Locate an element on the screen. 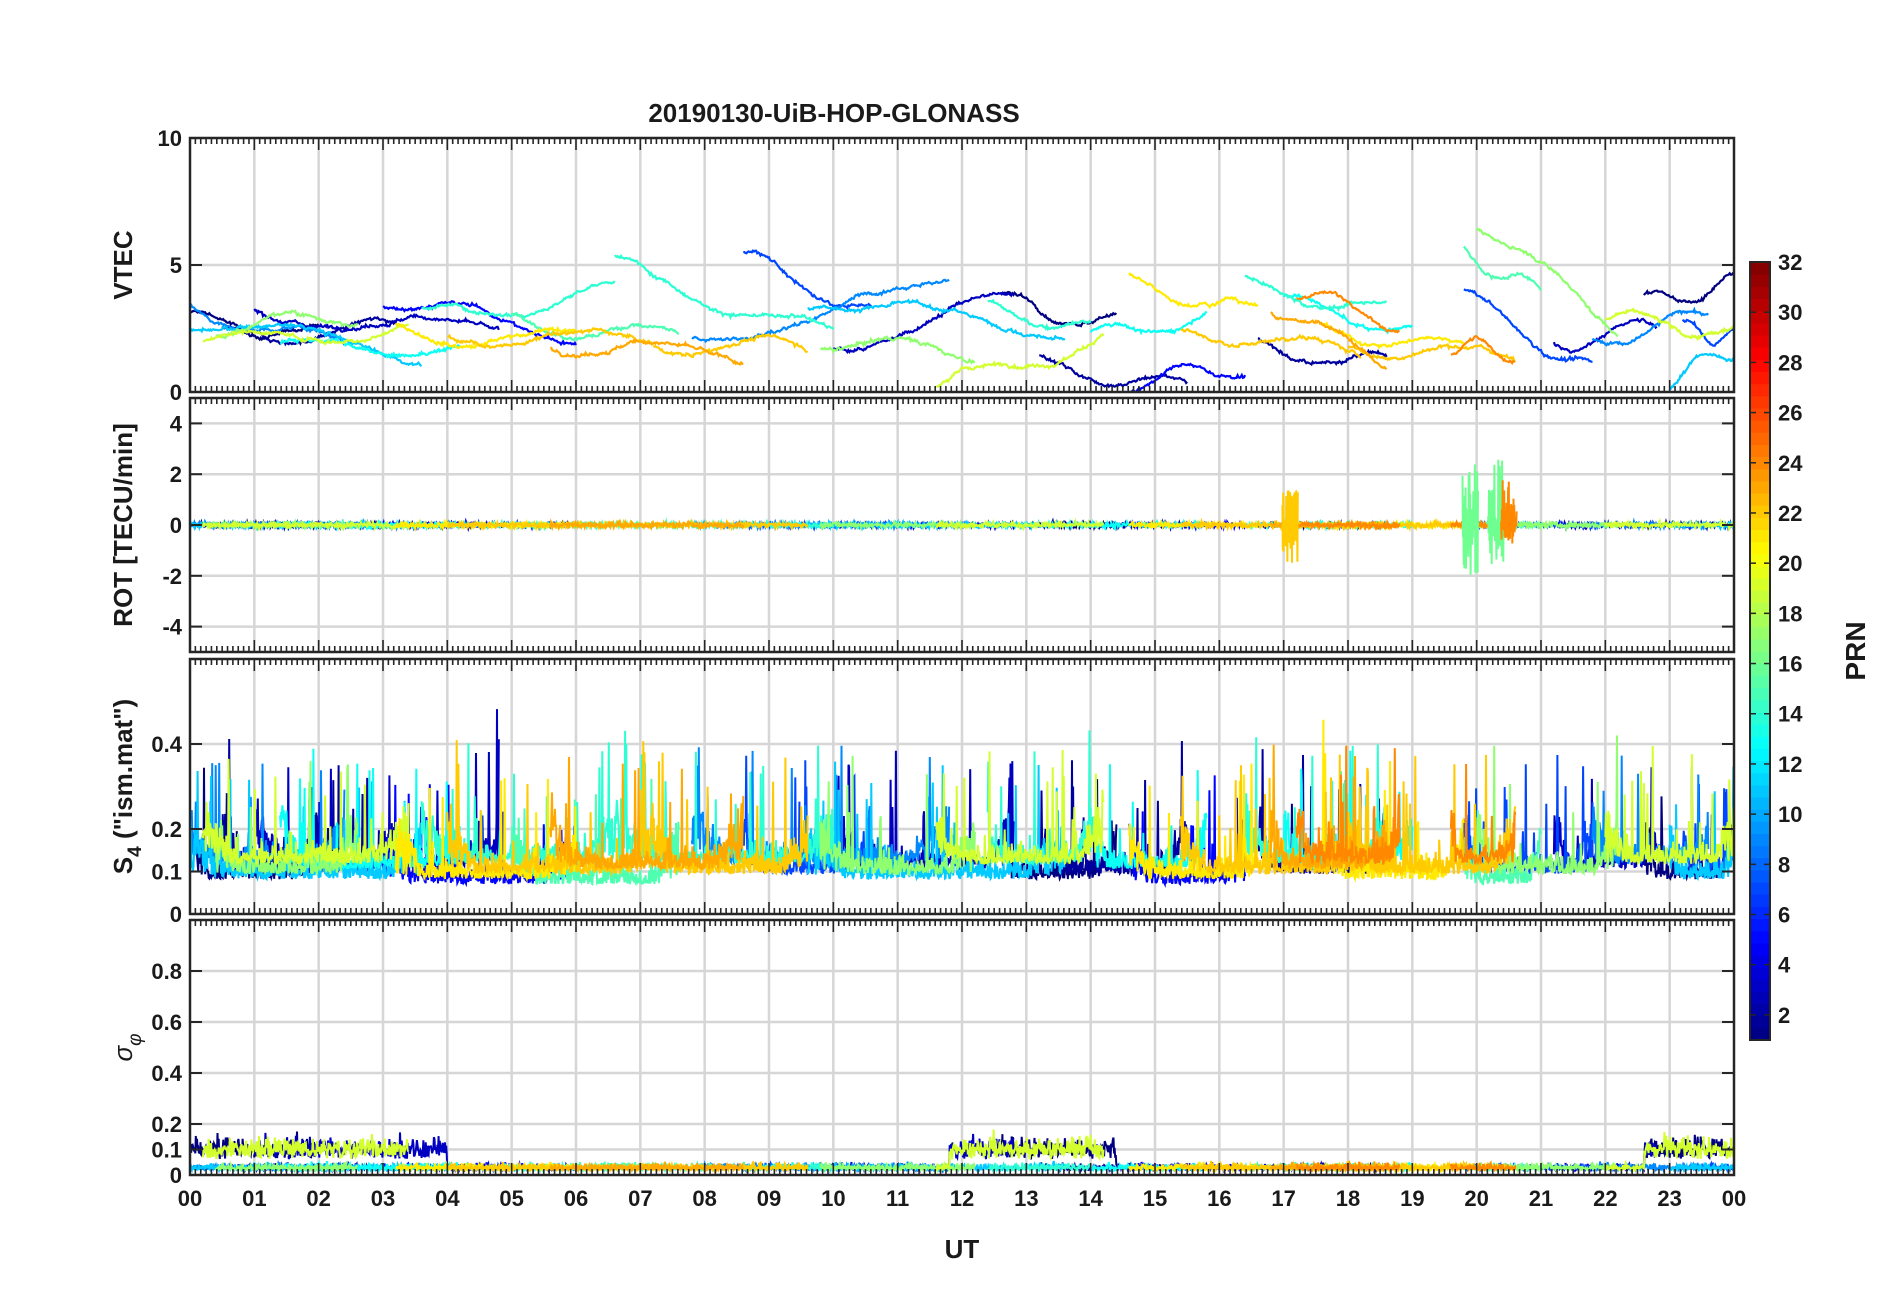  x-tick-label: 00 is located at coordinates (1734, 1198).